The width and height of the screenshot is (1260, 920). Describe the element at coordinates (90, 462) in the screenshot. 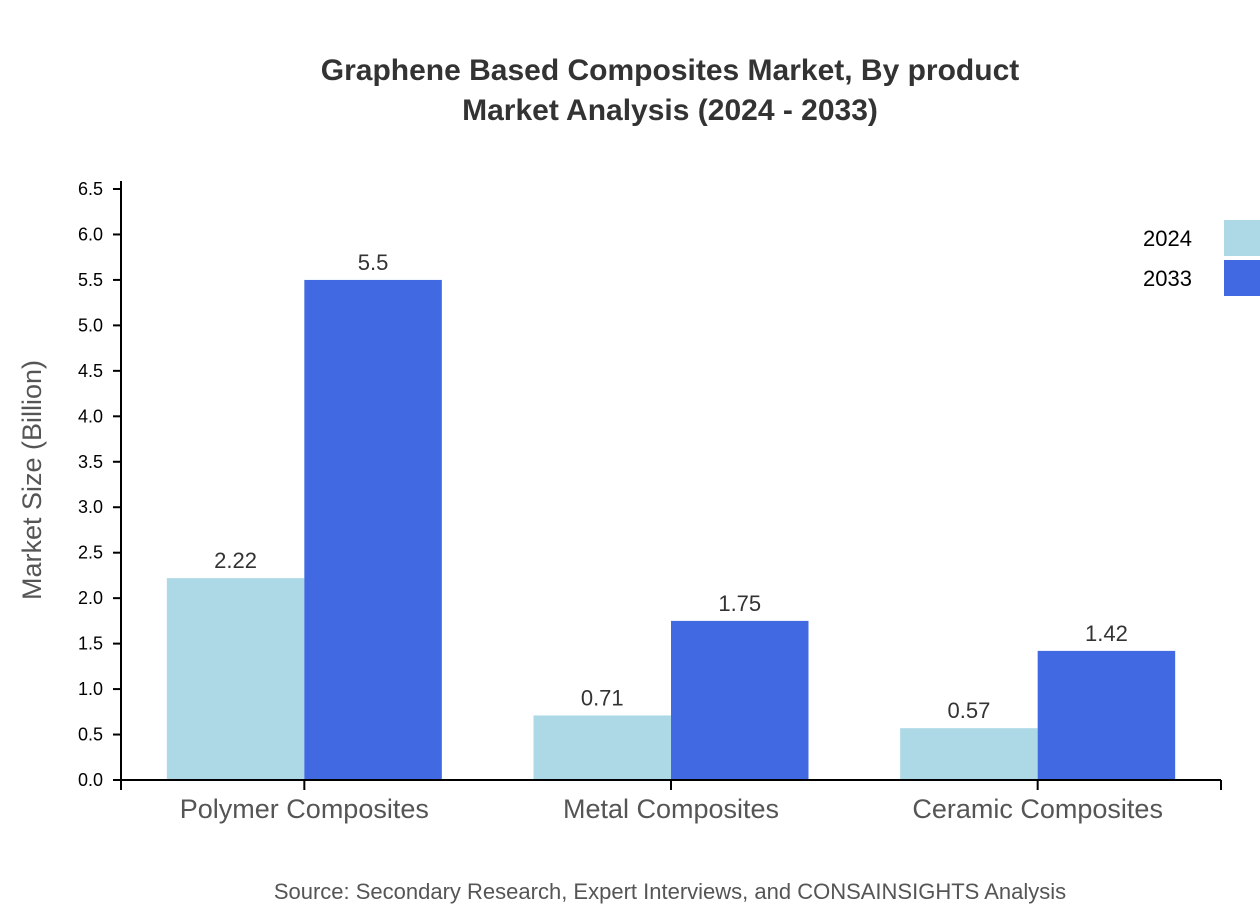

I see `y-tick-label: 3.5` at that location.